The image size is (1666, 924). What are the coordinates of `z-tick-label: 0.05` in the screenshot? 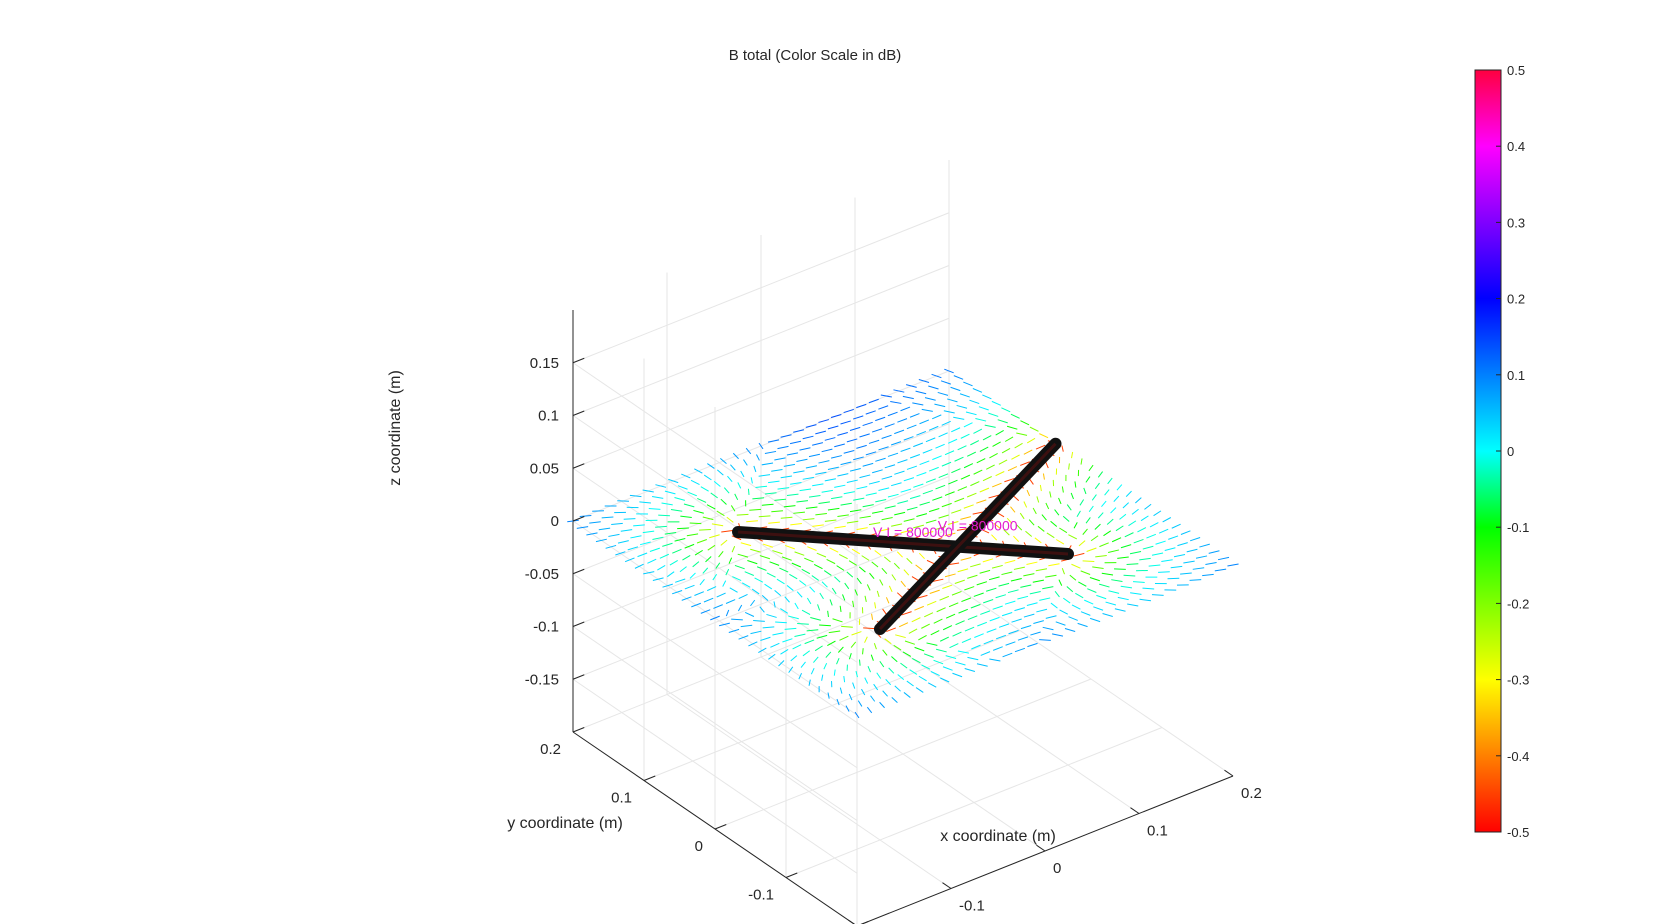 It's located at (544, 468).